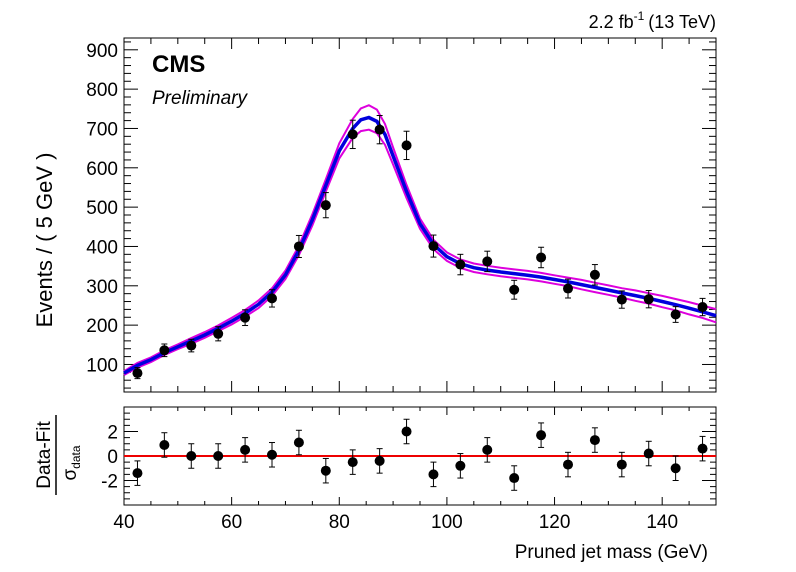  I want to click on pull-label-denominator: σdata, so click(71, 462).